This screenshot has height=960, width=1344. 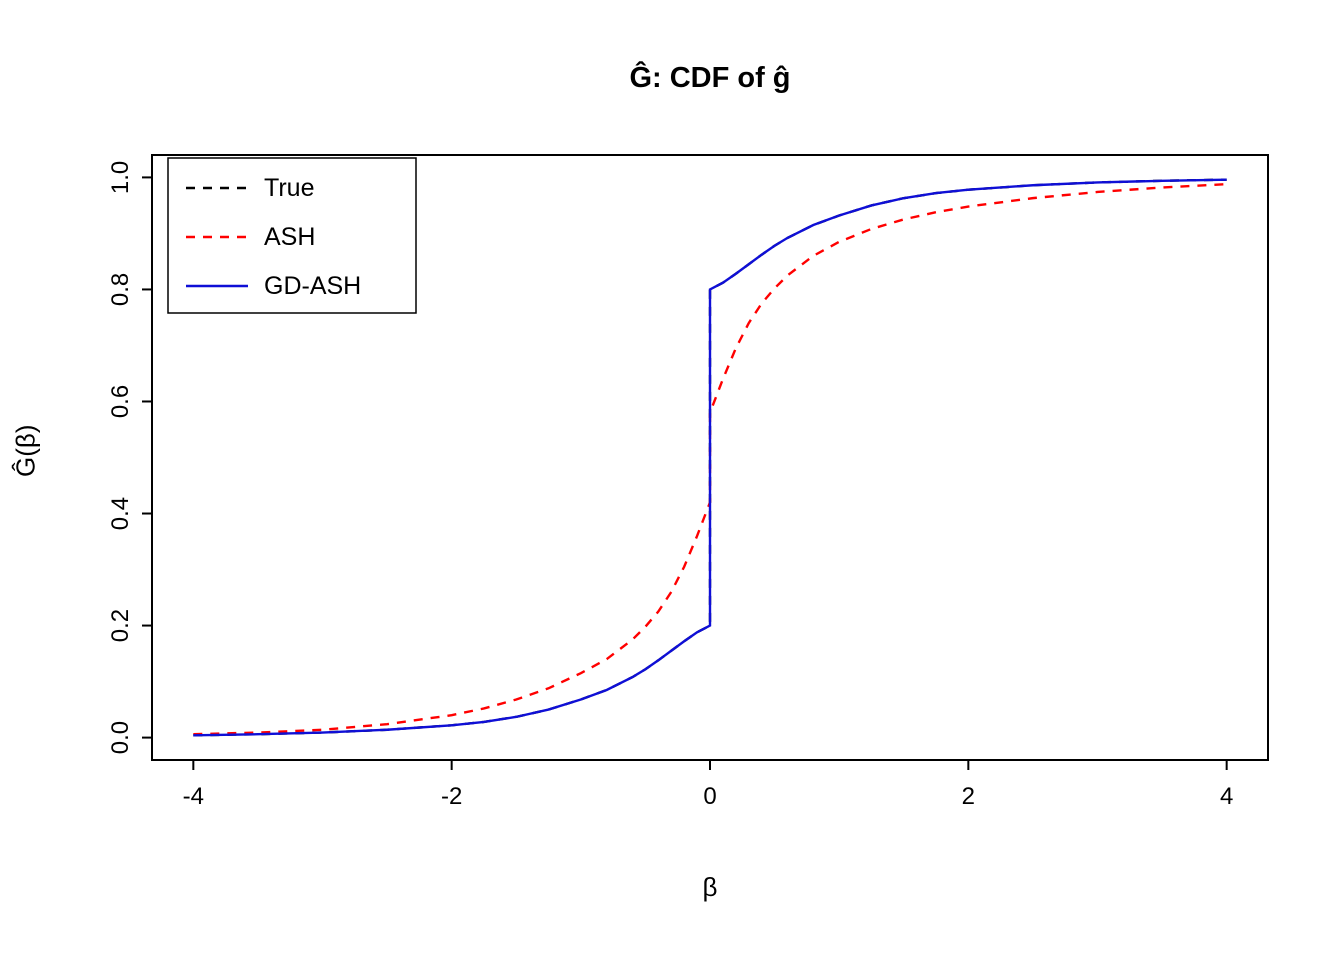 I want to click on y-axis-label: Ĝ(β), so click(x=25, y=451).